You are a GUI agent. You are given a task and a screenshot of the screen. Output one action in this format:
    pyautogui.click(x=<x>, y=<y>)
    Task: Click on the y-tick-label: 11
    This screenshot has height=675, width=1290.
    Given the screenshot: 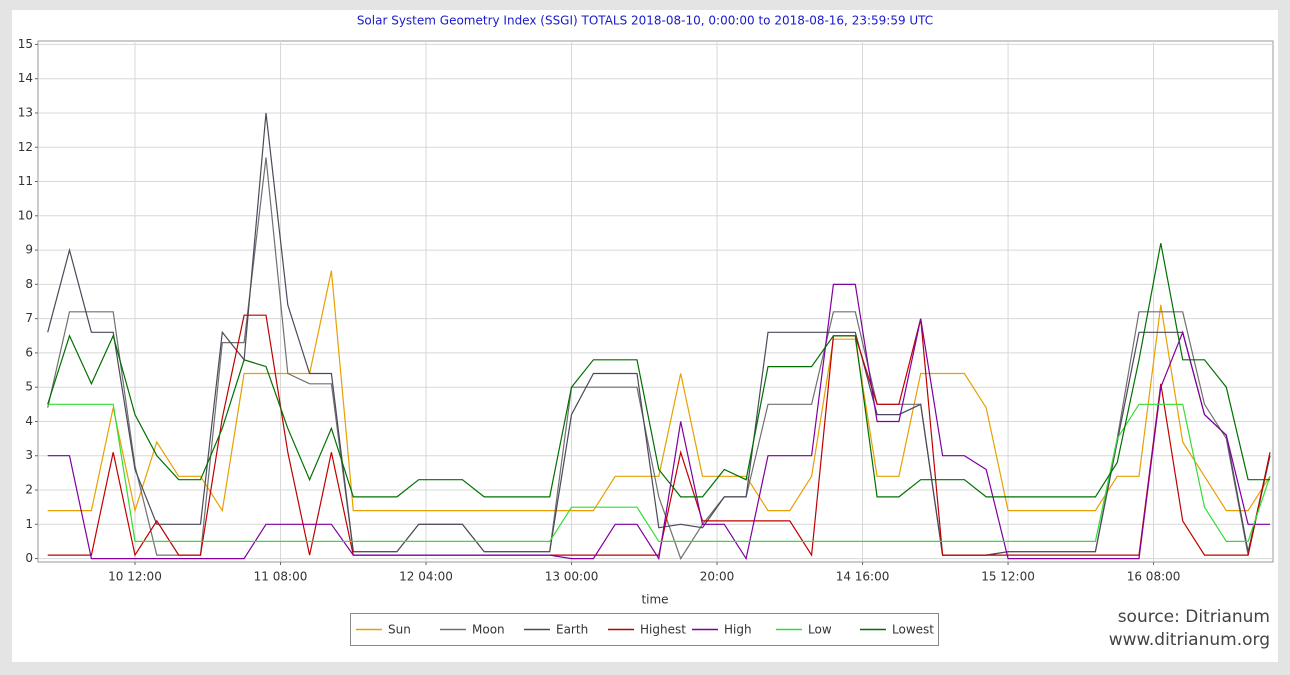 What is the action you would take?
    pyautogui.click(x=25, y=181)
    